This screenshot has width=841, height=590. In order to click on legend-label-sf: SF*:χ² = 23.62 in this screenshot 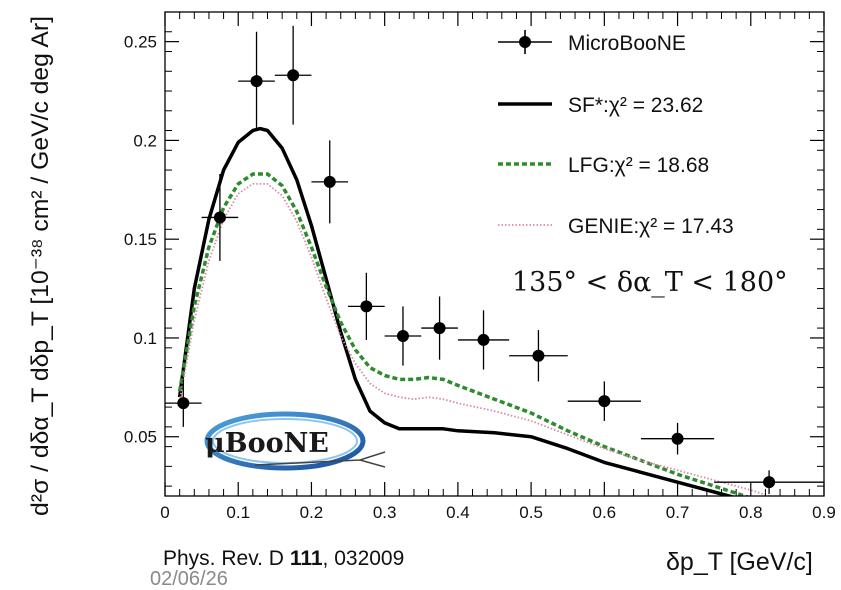, I will do `click(635, 105)`.